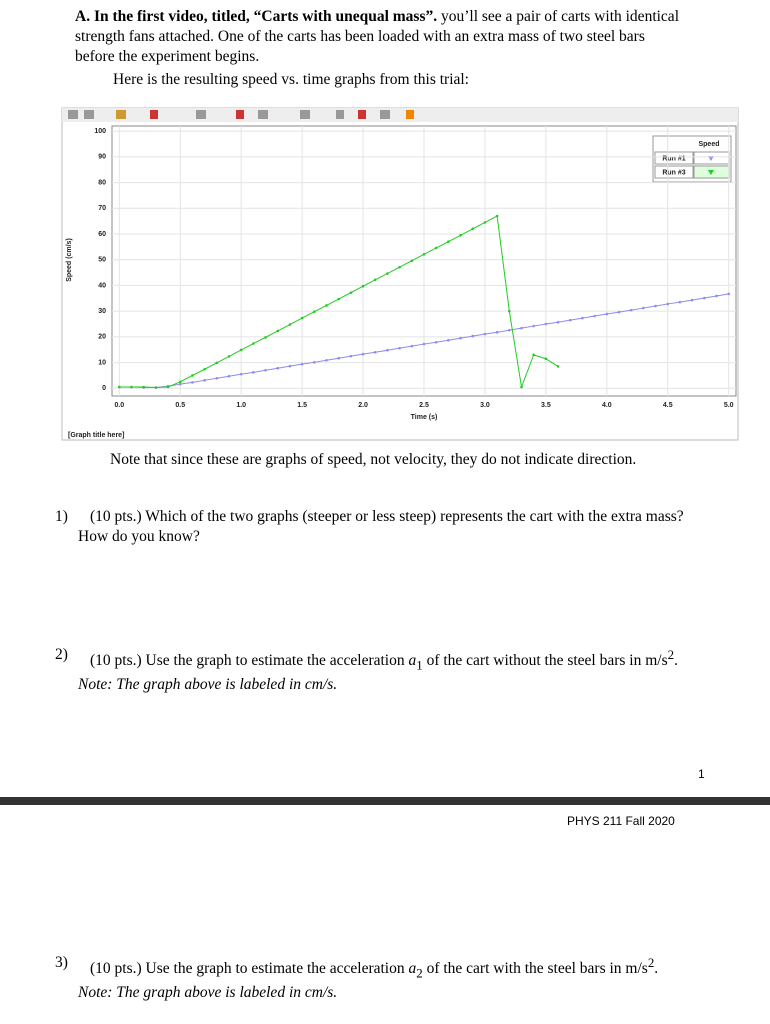 Image resolution: width=770 pixels, height=1024 pixels. What do you see at coordinates (485, 405) in the screenshot?
I see `x-tick-label: 3.0` at bounding box center [485, 405].